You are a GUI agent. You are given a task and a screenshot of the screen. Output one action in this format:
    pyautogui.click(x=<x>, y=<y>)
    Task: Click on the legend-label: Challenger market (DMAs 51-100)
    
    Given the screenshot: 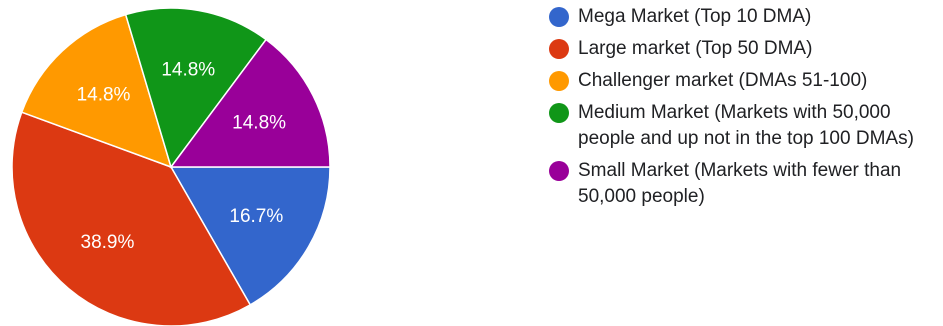 What is the action you would take?
    pyautogui.click(x=723, y=80)
    